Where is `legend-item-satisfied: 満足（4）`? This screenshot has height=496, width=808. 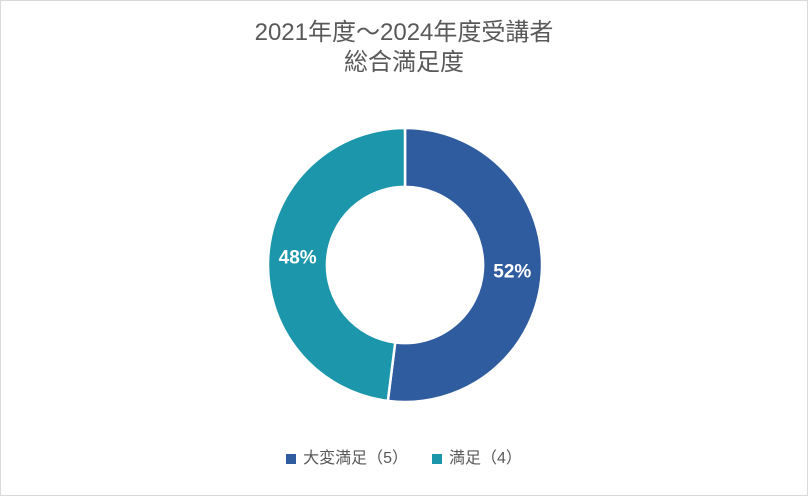 legend-item-satisfied: 満足（4） is located at coordinates (477, 459).